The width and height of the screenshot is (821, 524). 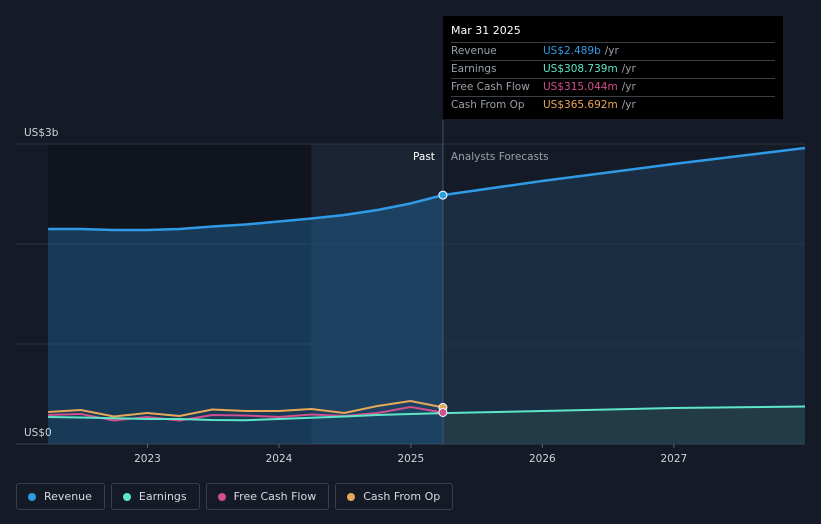 I want to click on cash-from-op-line, so click(x=246, y=409).